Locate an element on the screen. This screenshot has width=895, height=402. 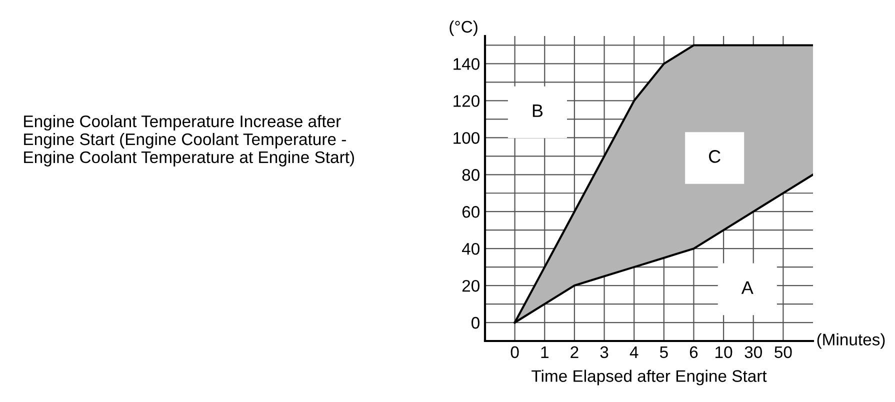
y-tick-label: 140 is located at coordinates (467, 64).